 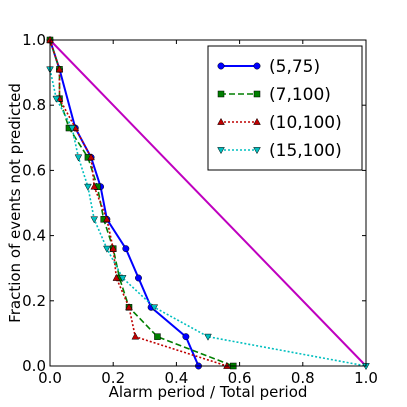 What do you see at coordinates (34, 301) in the screenshot?
I see `y-tick-label: 0.2` at bounding box center [34, 301].